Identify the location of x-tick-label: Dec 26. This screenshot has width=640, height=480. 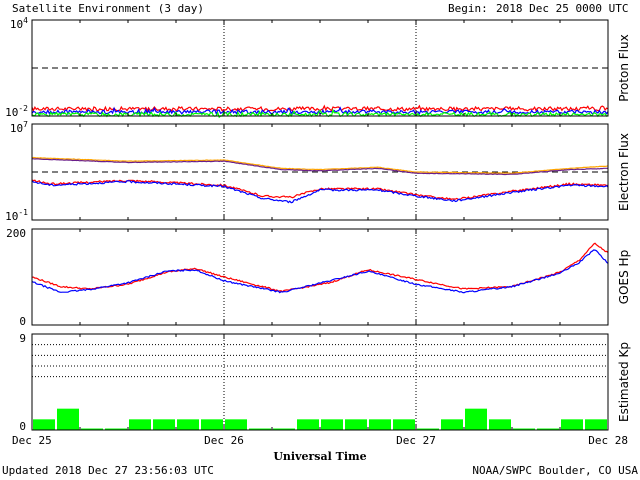
(224, 440).